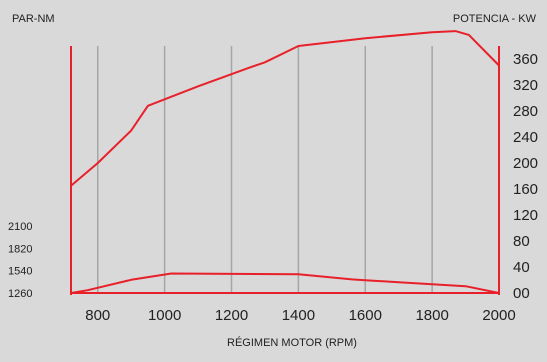 This screenshot has width=547, height=362. I want to click on torque-series-line, so click(285, 283).